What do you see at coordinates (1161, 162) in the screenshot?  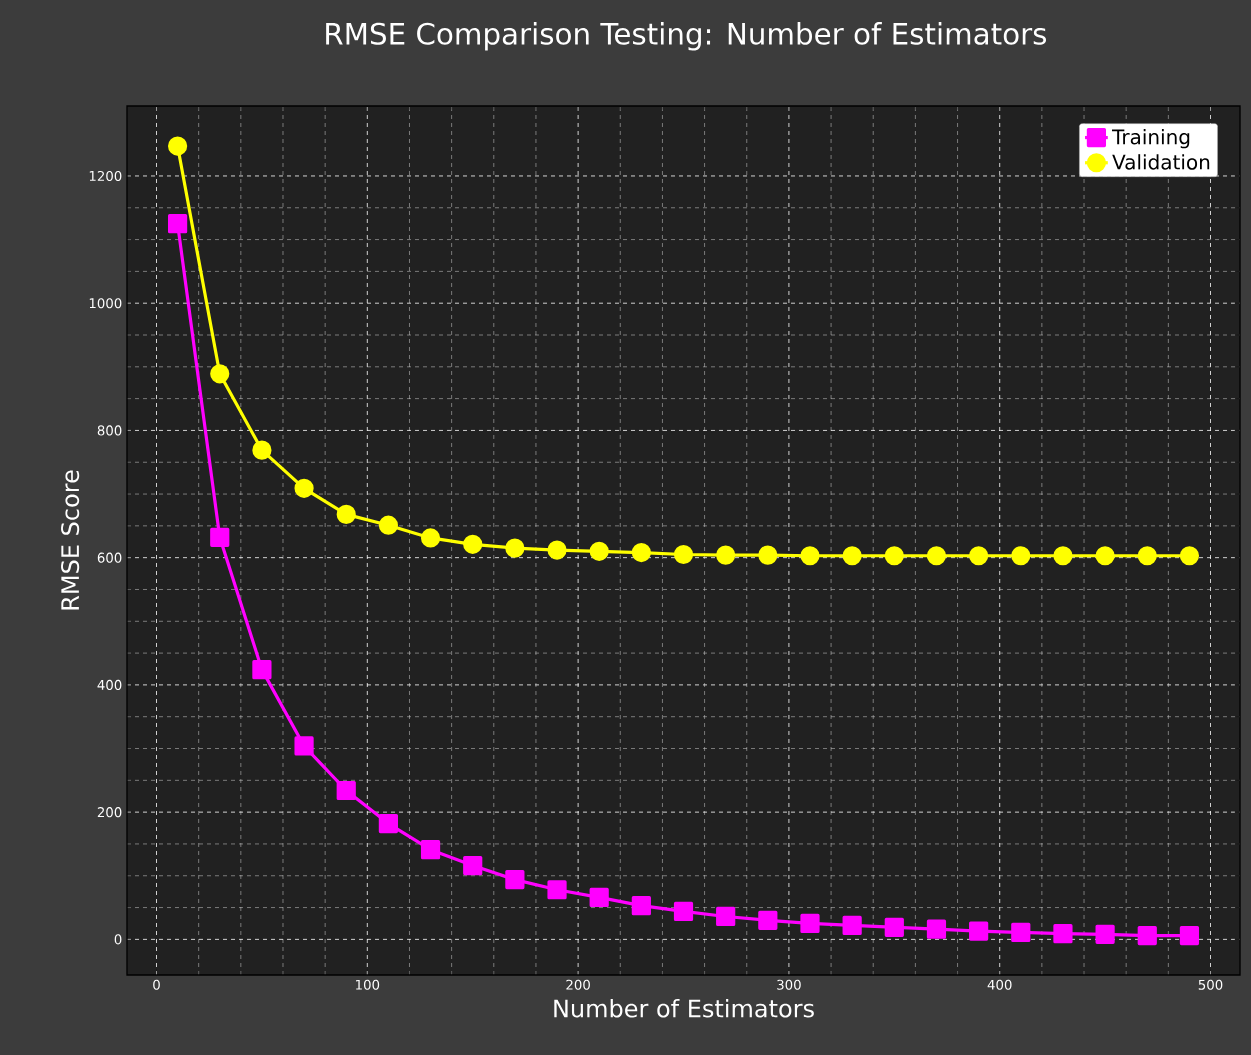 I see `legend-label: Validation` at bounding box center [1161, 162].